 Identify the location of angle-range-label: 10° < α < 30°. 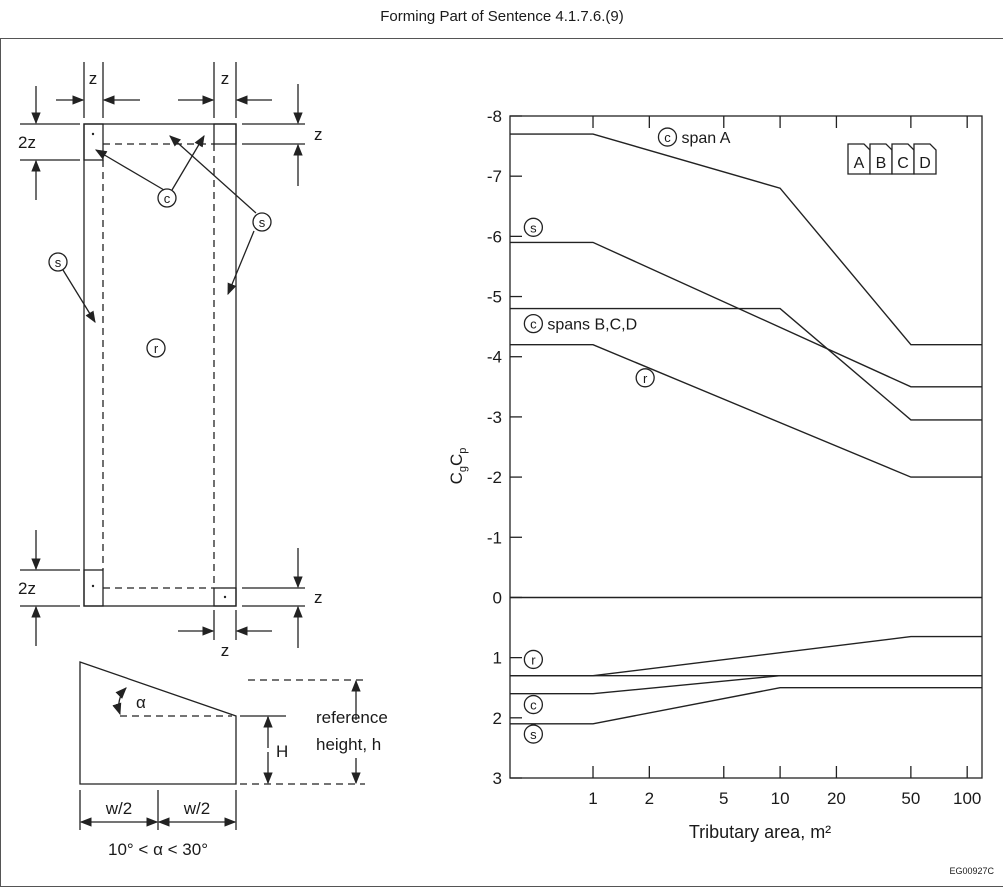
(158, 849).